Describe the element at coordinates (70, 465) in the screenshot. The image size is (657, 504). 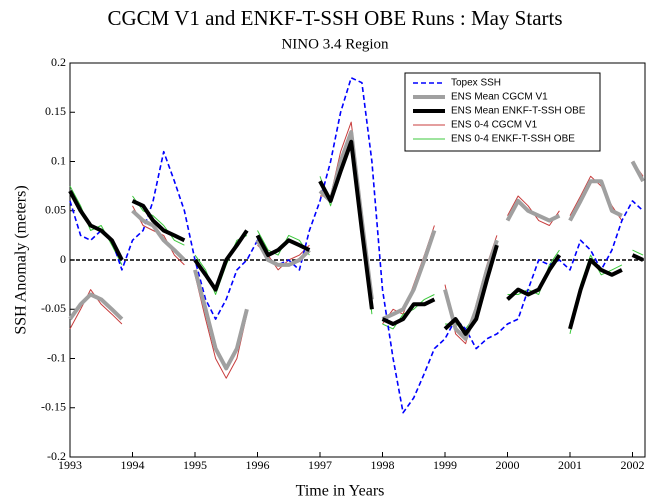
I see `x-tick-label: 1993` at that location.